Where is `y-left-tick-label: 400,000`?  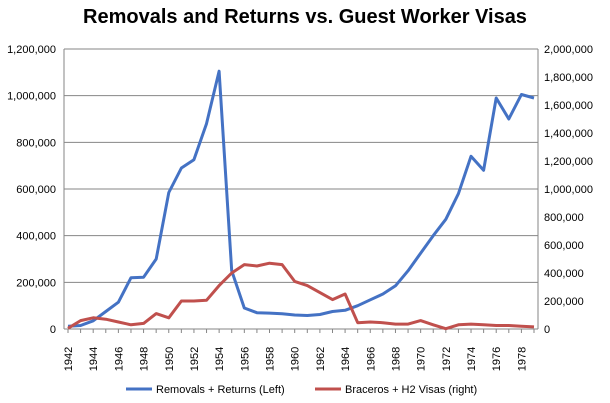 y-left-tick-label: 400,000 is located at coordinates (36, 237).